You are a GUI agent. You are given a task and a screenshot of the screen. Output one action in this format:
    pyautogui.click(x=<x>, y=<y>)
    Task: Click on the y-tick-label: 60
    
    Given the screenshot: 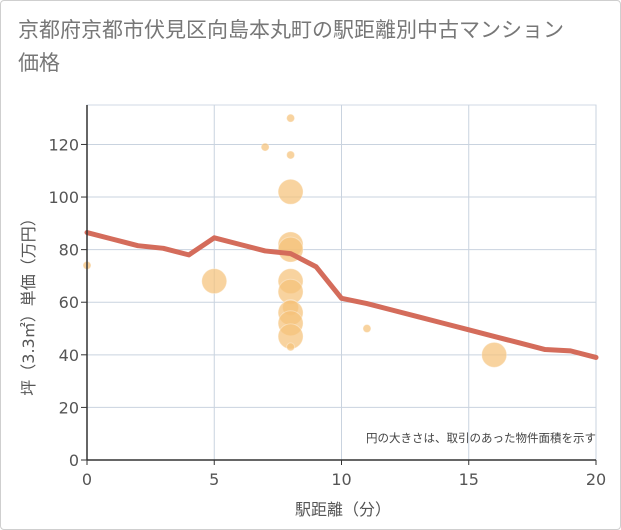 What is the action you would take?
    pyautogui.click(x=69, y=302)
    